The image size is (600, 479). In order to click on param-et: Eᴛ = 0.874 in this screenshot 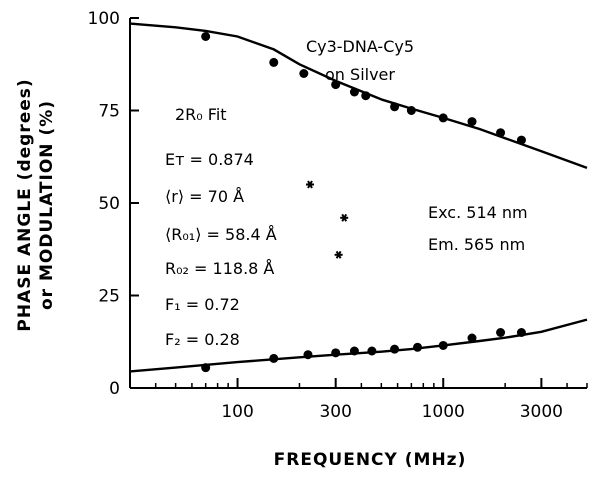, I will do `click(209, 159)`.